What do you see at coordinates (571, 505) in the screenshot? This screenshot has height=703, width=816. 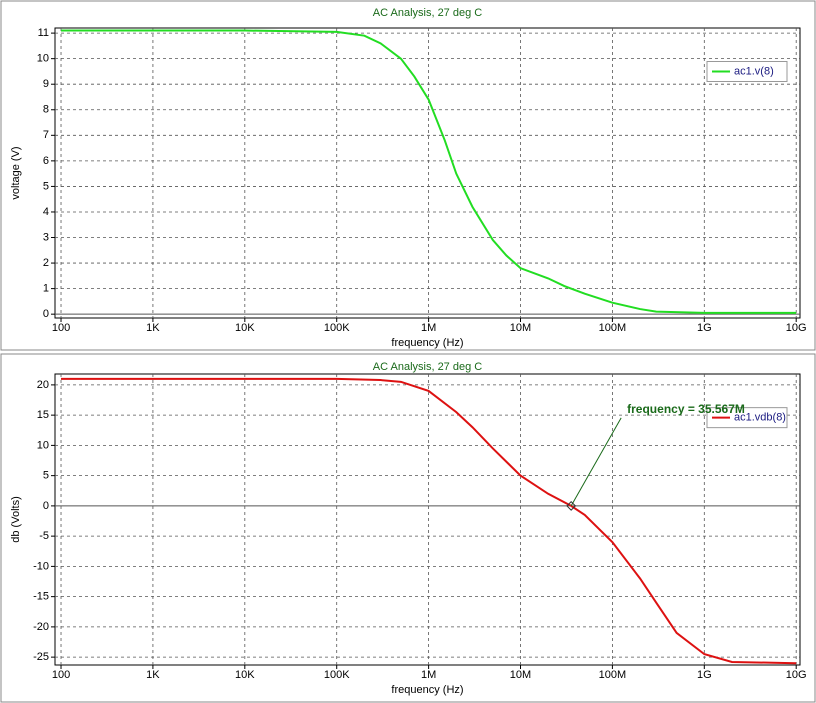 I see `annotation-marker` at bounding box center [571, 505].